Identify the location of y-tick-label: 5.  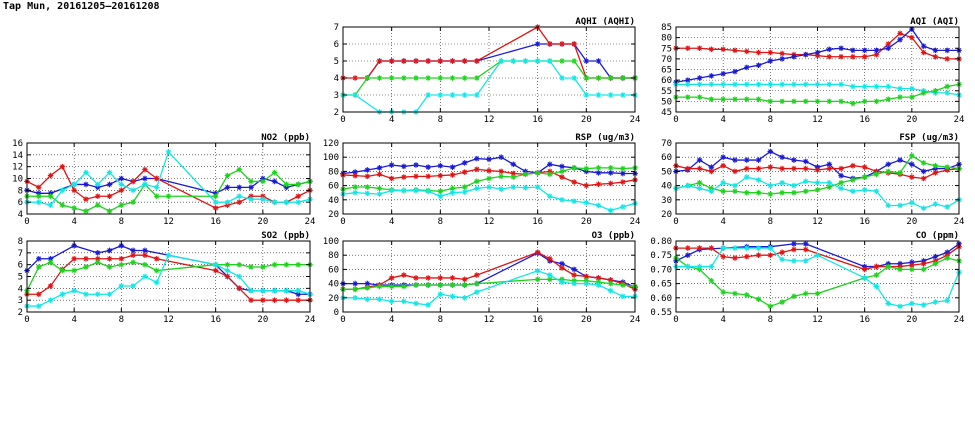
(20, 278).